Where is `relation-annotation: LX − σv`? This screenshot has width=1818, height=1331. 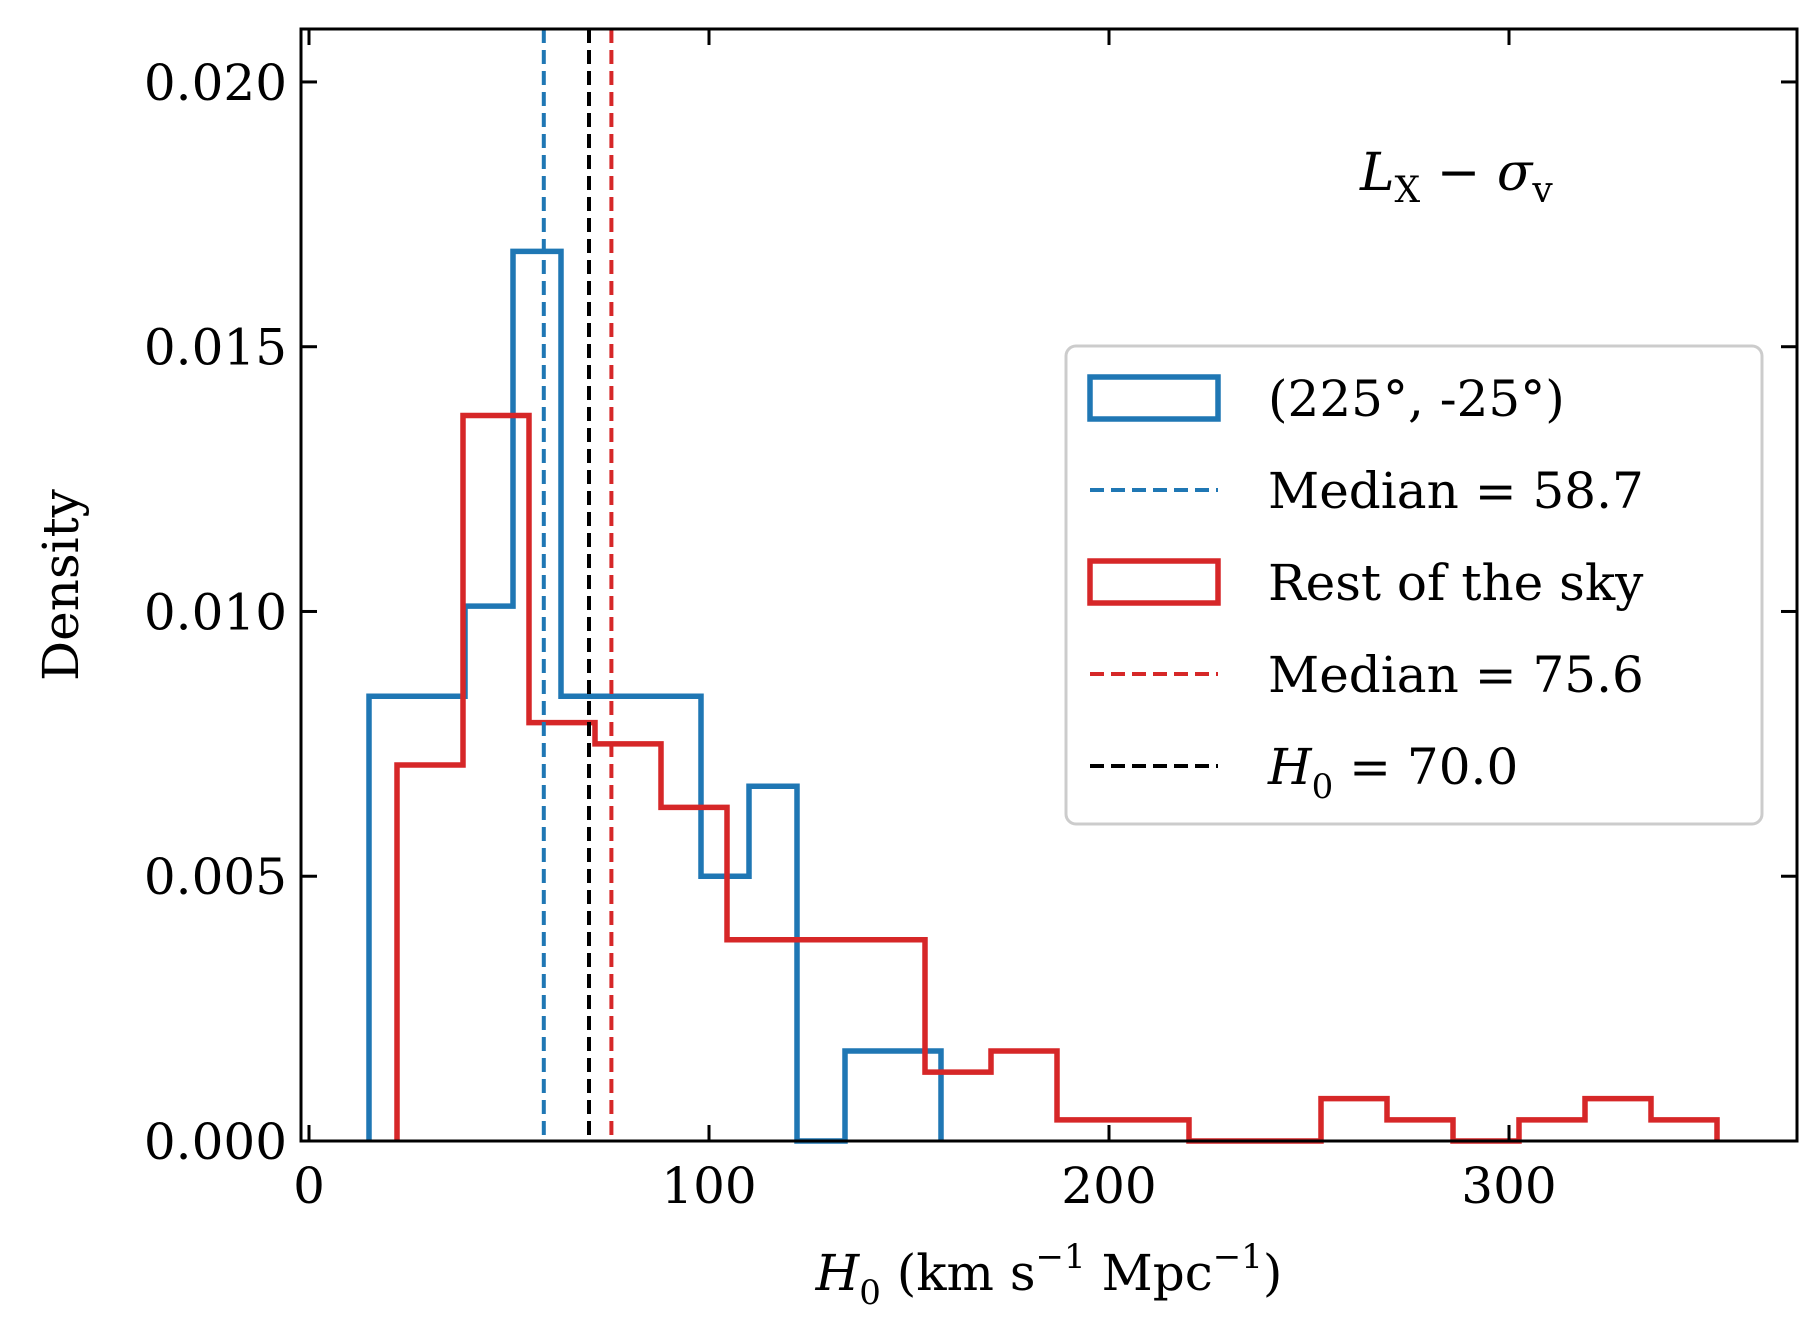 relation-annotation: LX − σv is located at coordinates (1456, 177).